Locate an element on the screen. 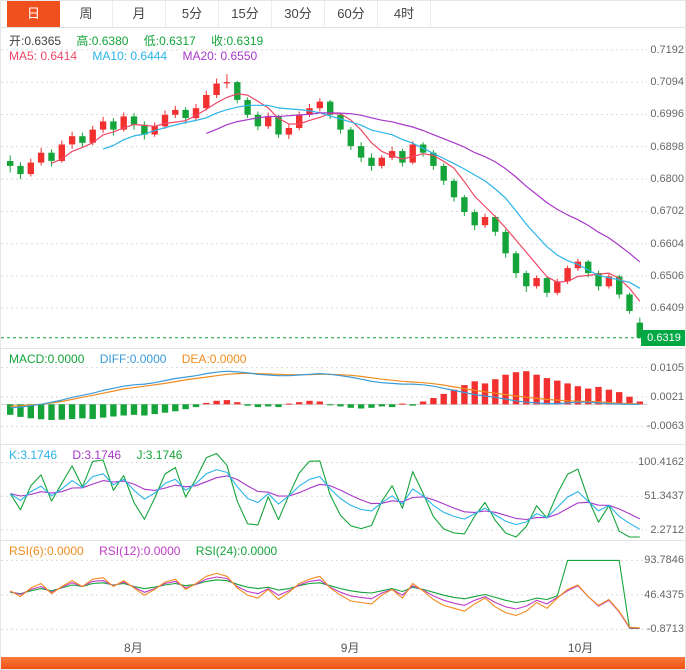  main-axis-label-5: 0.6702 is located at coordinates (667, 211).